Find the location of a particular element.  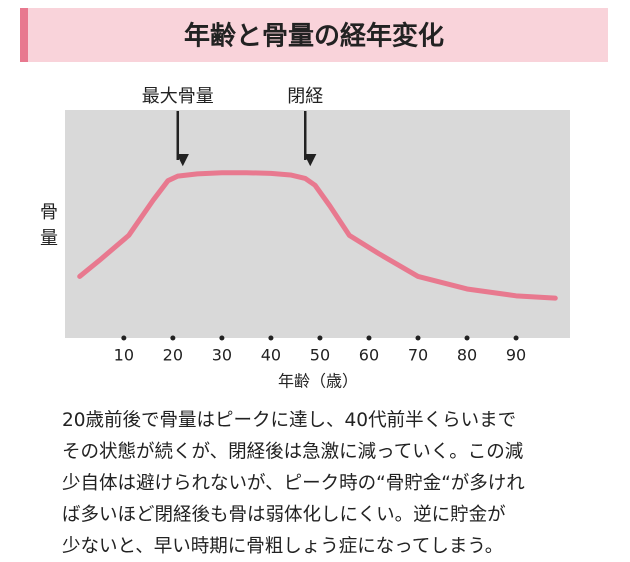

x-tick-label: 40 is located at coordinates (271, 355).